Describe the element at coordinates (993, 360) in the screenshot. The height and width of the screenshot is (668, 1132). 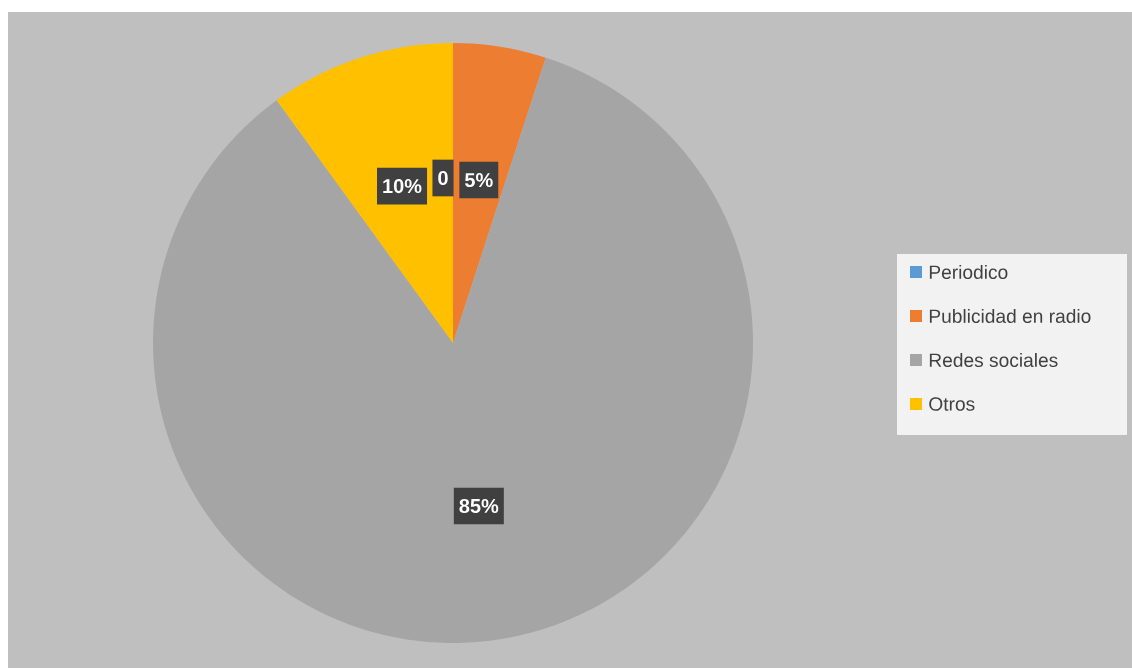
I see `legend-label: Redes sociales` at that location.